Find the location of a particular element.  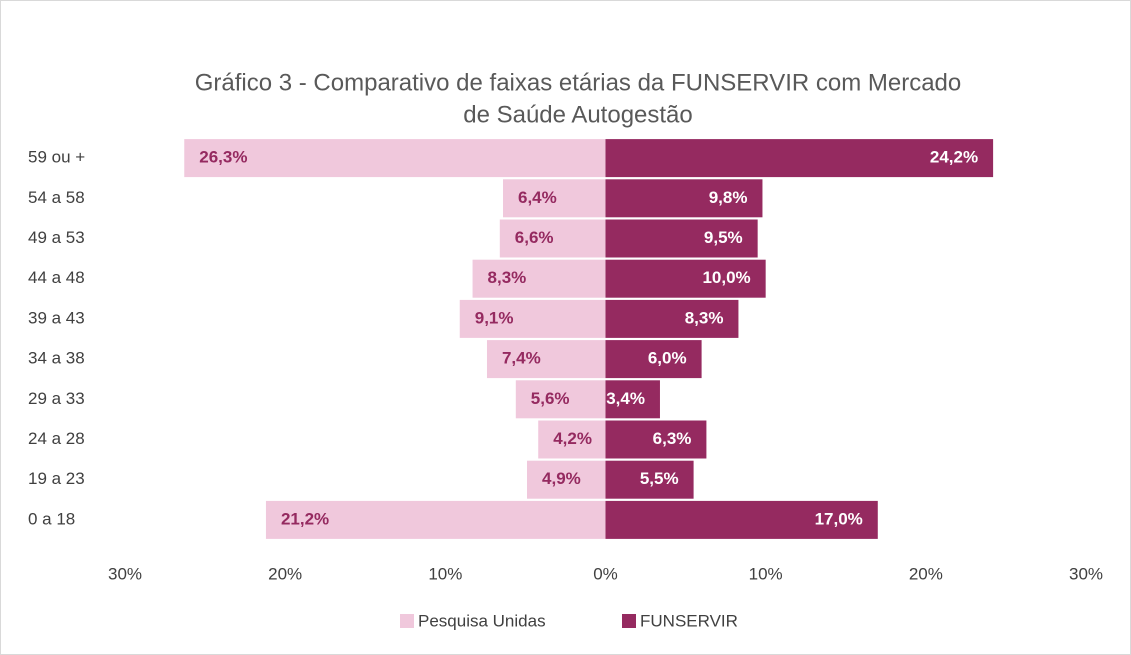

value-label: 9,8% is located at coordinates (728, 197).